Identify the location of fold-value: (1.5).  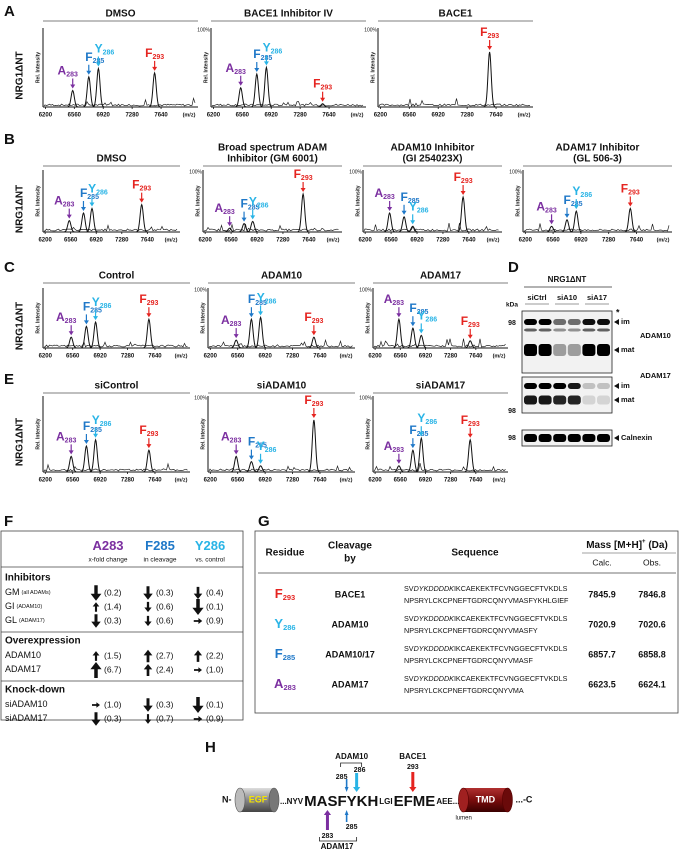
(113, 655).